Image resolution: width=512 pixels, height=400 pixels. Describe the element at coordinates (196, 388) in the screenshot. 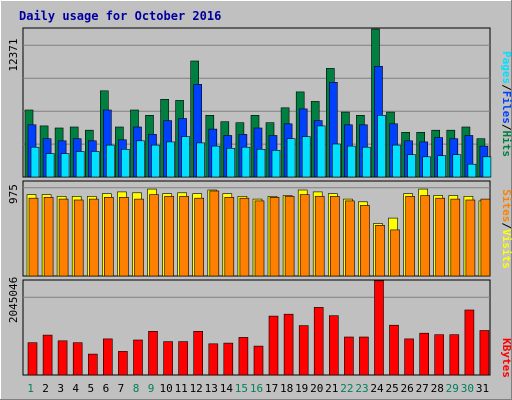

I see `x-tick-label-day-12: 12` at that location.